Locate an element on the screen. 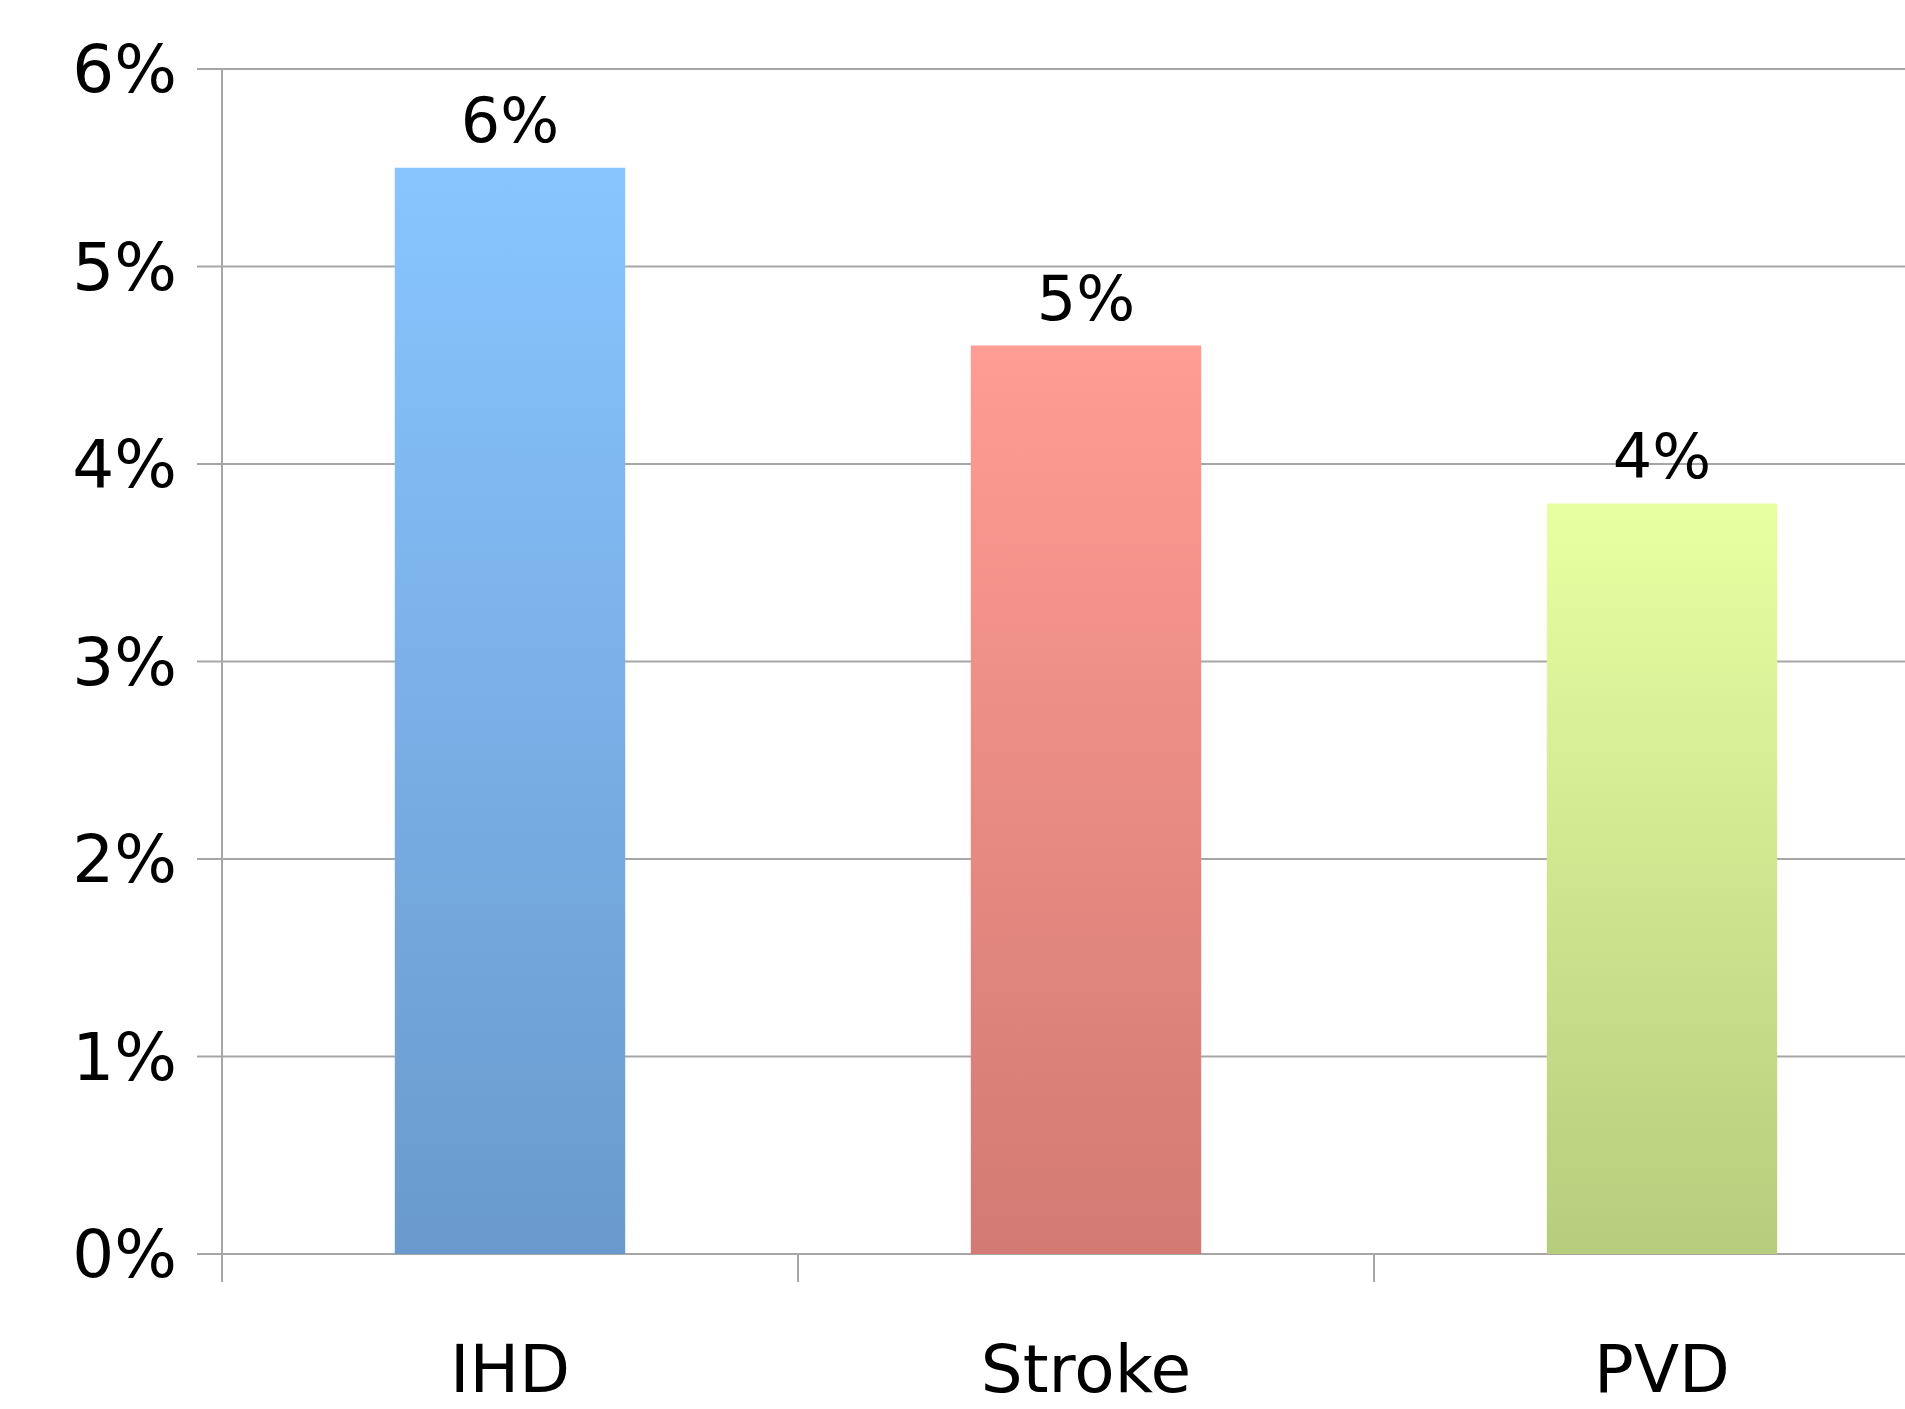  y-tick-label: 5% is located at coordinates (124, 267).